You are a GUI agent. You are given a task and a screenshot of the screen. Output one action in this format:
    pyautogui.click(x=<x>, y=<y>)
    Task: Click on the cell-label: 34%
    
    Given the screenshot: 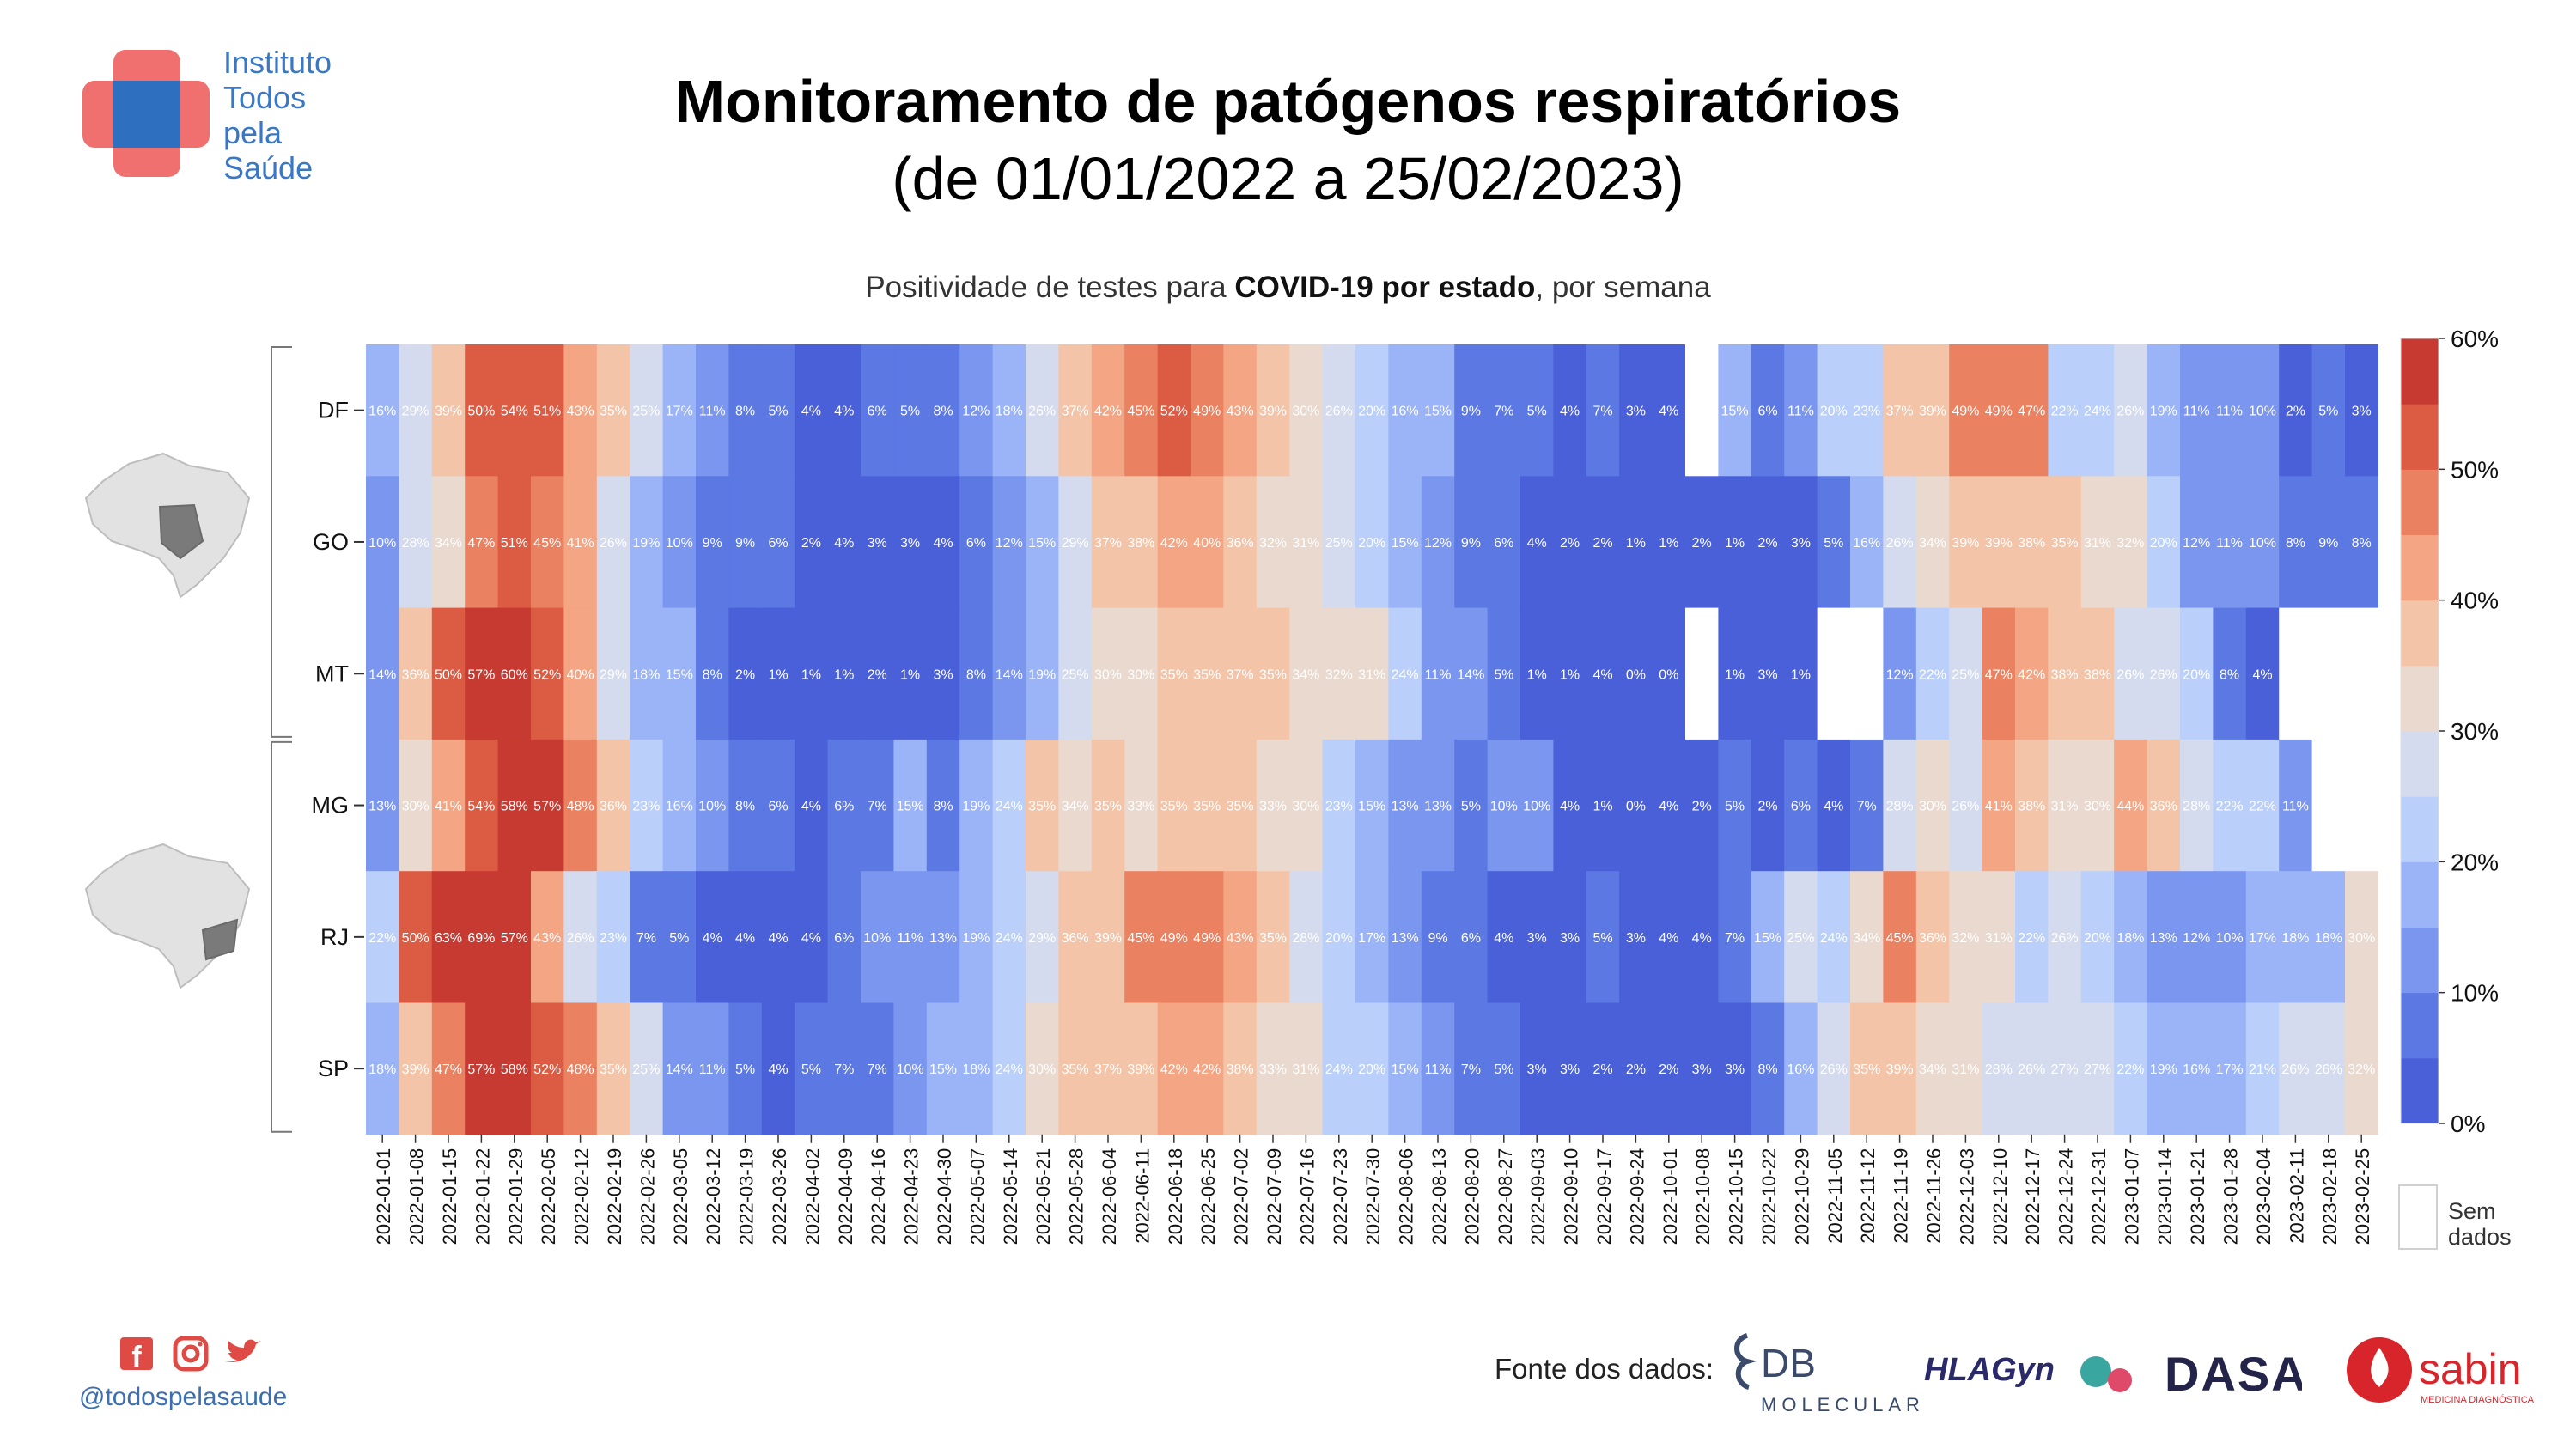 What is the action you would take?
    pyautogui.click(x=1075, y=807)
    